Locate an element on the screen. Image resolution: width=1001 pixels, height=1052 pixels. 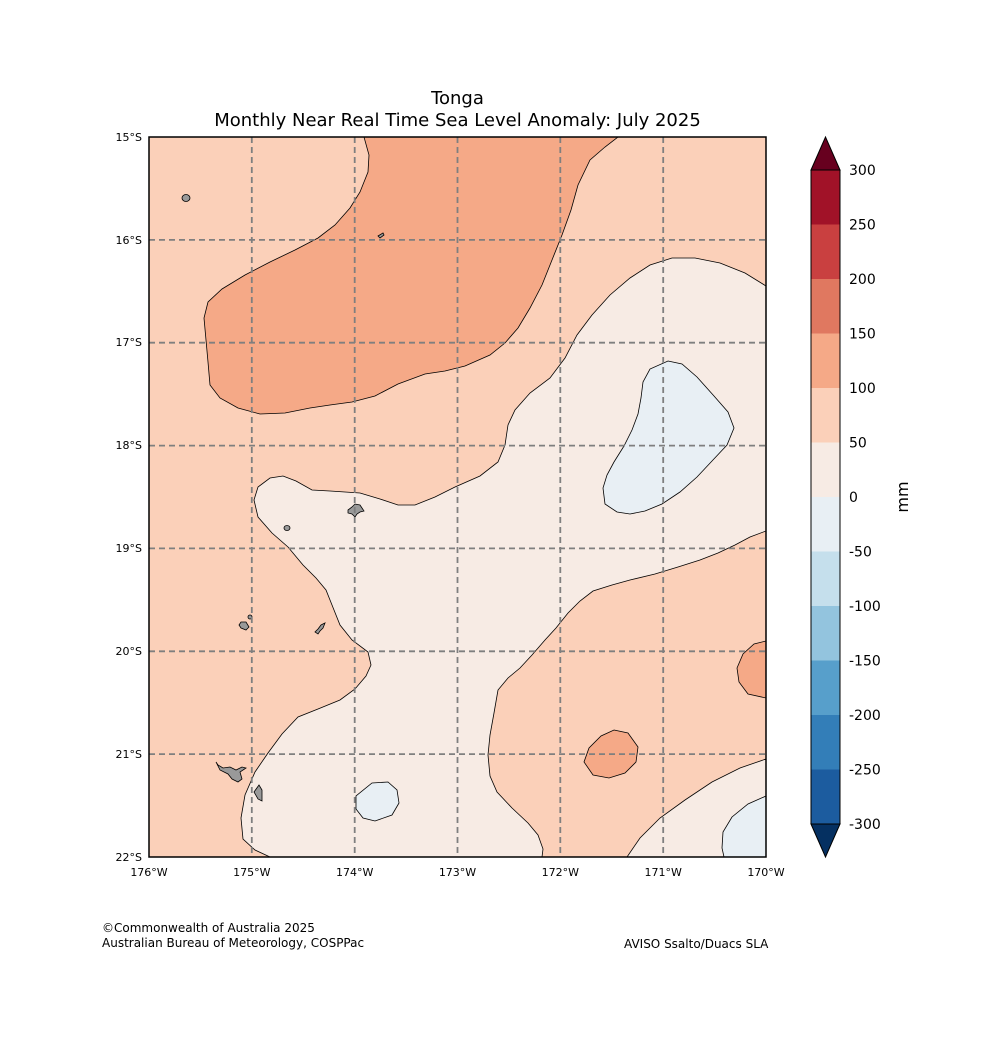
island-lateiki is located at coordinates (287, 528).